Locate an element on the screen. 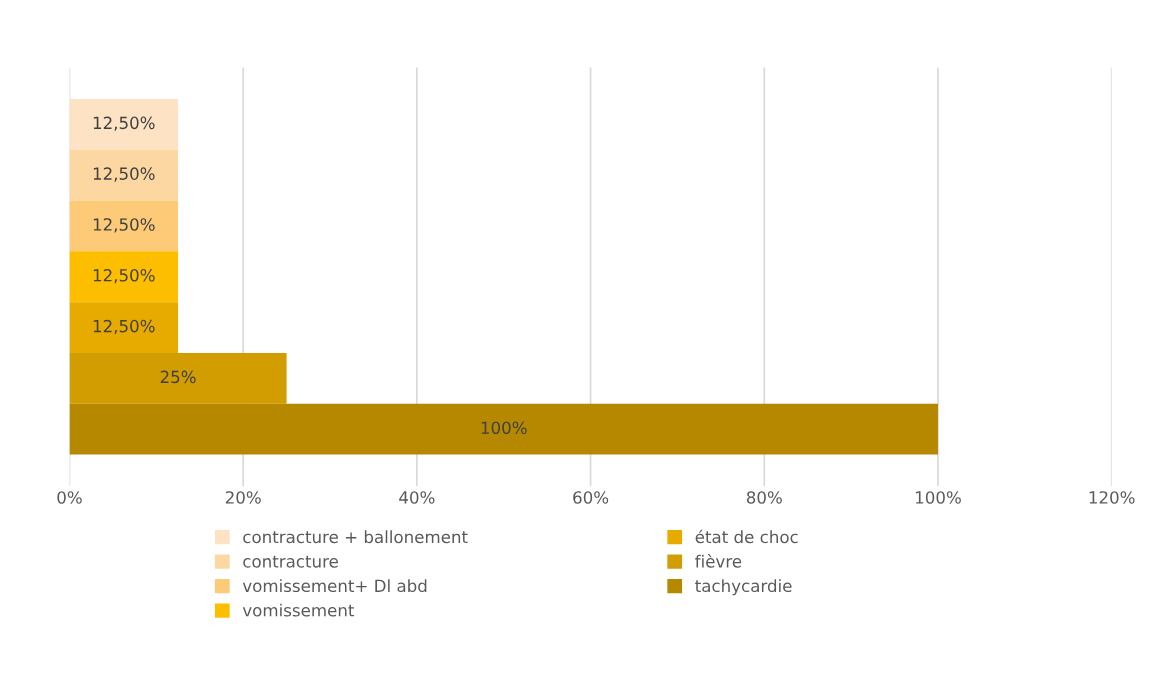 This screenshot has height=675, width=1158. x-tick-label: 20% is located at coordinates (243, 497).